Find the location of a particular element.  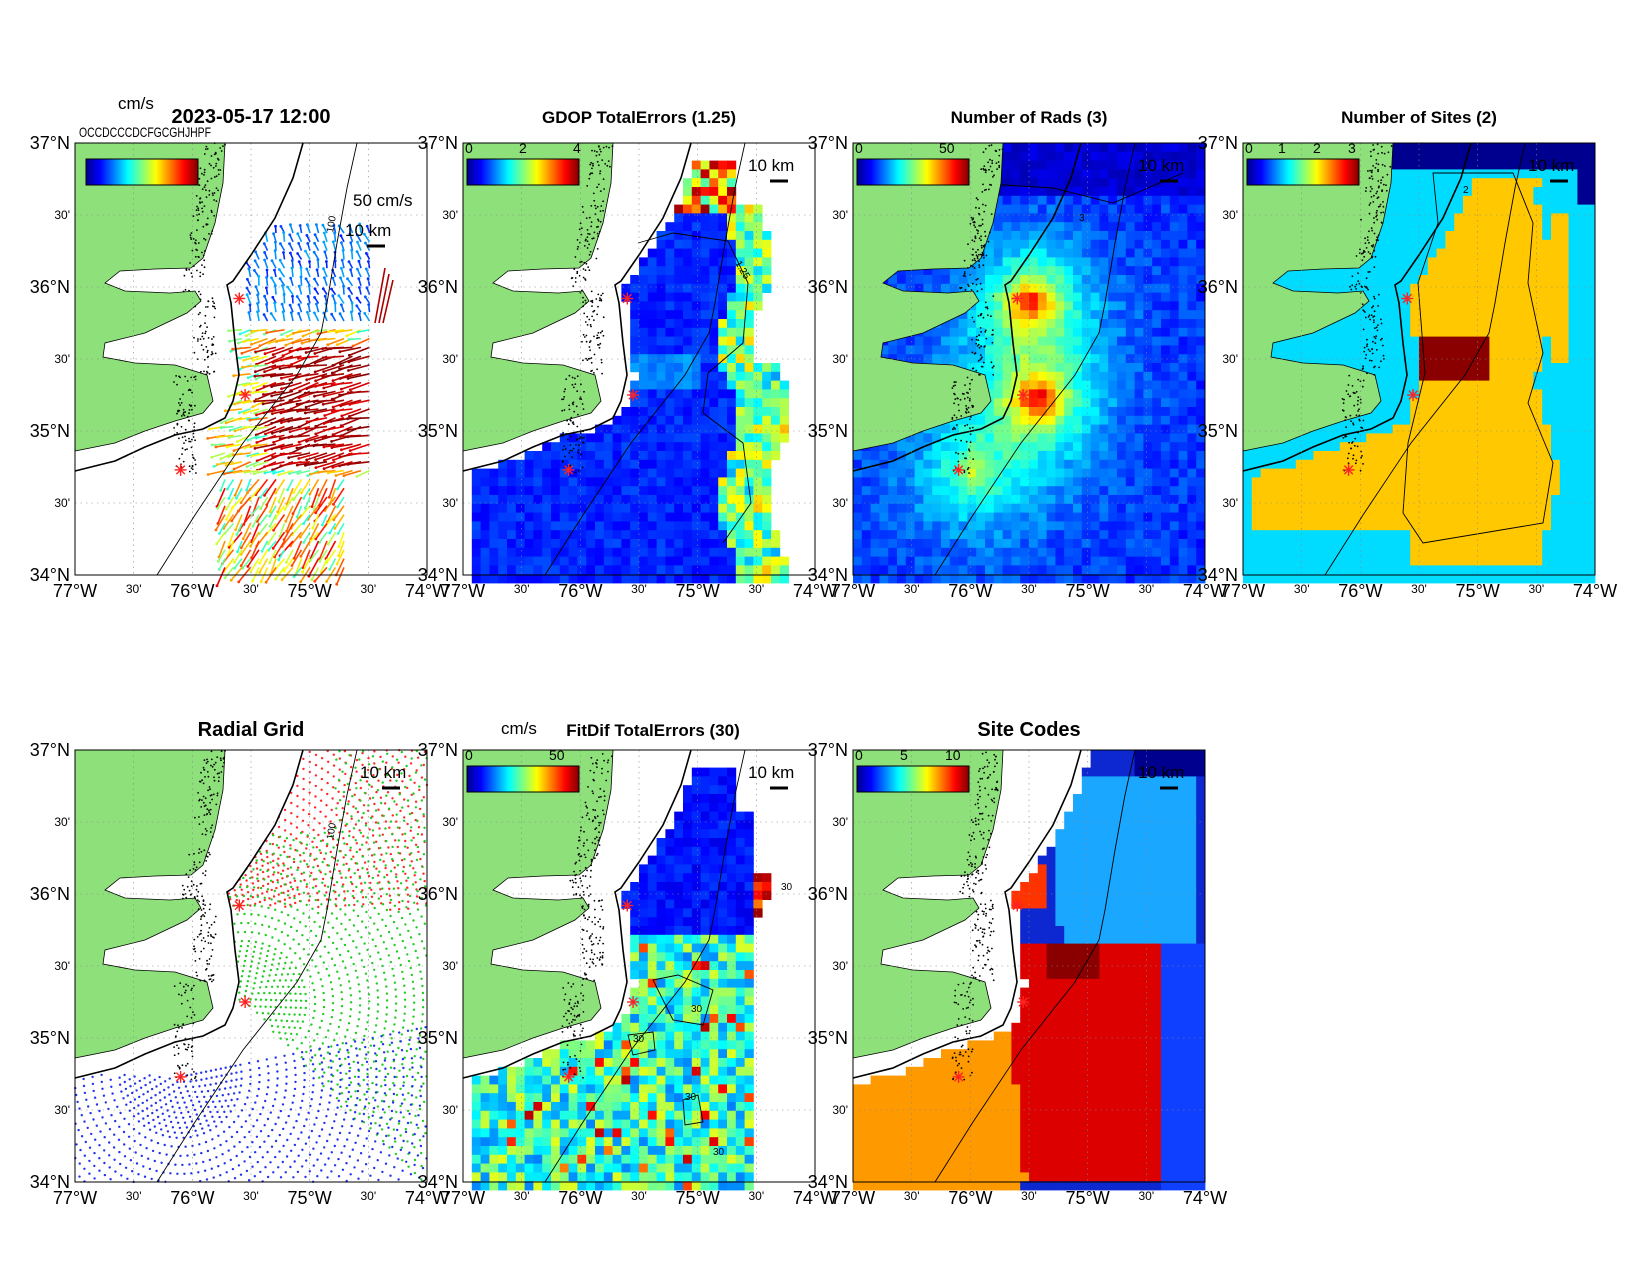

radar-site-marker is located at coordinates (1017, 298).